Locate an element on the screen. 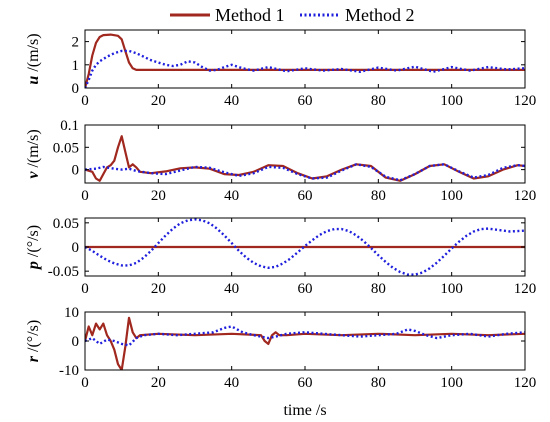 Image resolution: width=550 pixels, height=422 pixels. y-axis-label: u /(m/s) is located at coordinates (33, 58).